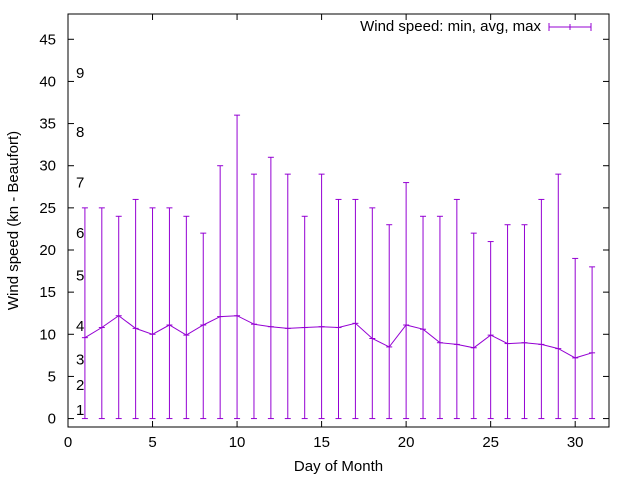 This screenshot has width=640, height=480. I want to click on y-tick-label: 5, so click(52, 376).